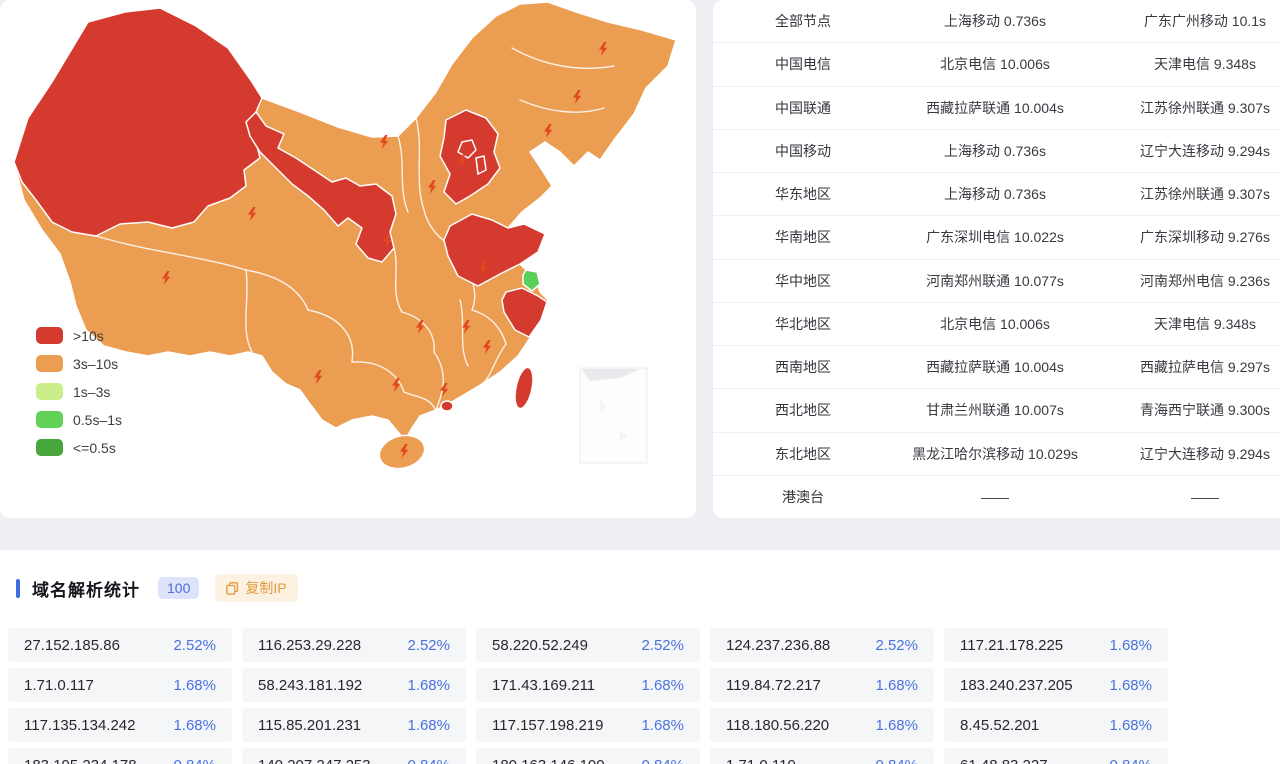  What do you see at coordinates (49, 447) in the screenshot?
I see `legend-swatch-le0p5s` at bounding box center [49, 447].